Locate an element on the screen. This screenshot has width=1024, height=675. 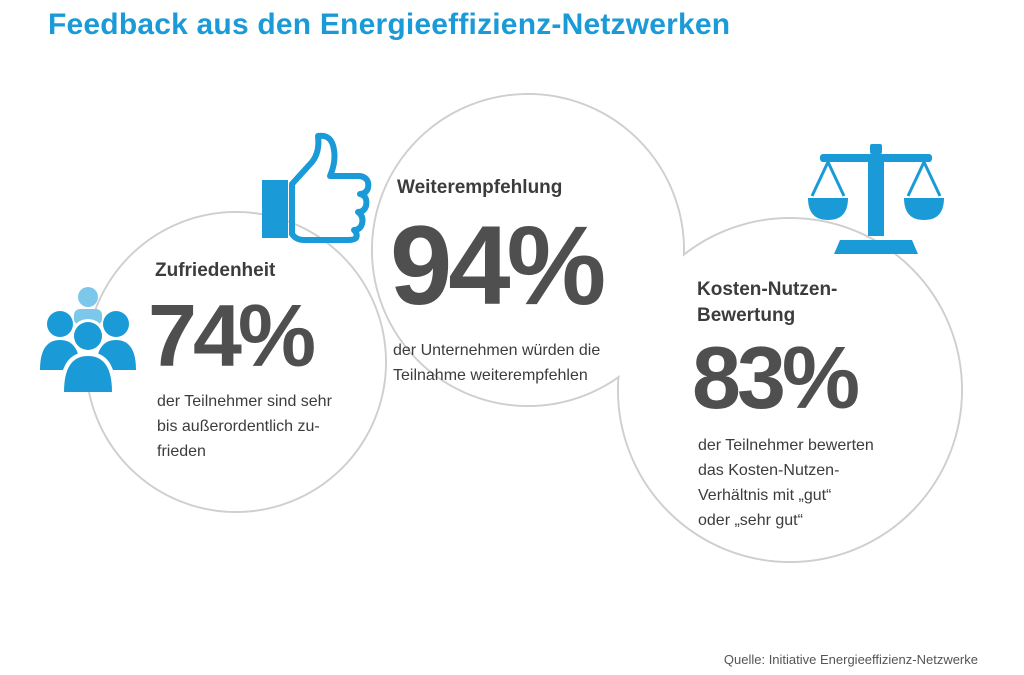
recommendation-unit: % is located at coordinates (556, 265).